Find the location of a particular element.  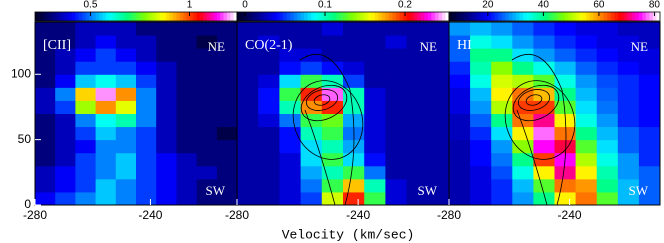

colorbar-tick-label: 0 is located at coordinates (245, 5).